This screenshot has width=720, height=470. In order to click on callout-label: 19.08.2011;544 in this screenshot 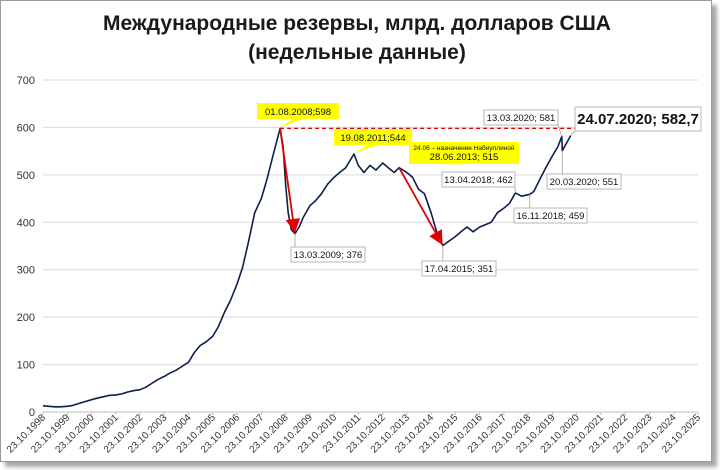, I will do `click(372, 138)`.